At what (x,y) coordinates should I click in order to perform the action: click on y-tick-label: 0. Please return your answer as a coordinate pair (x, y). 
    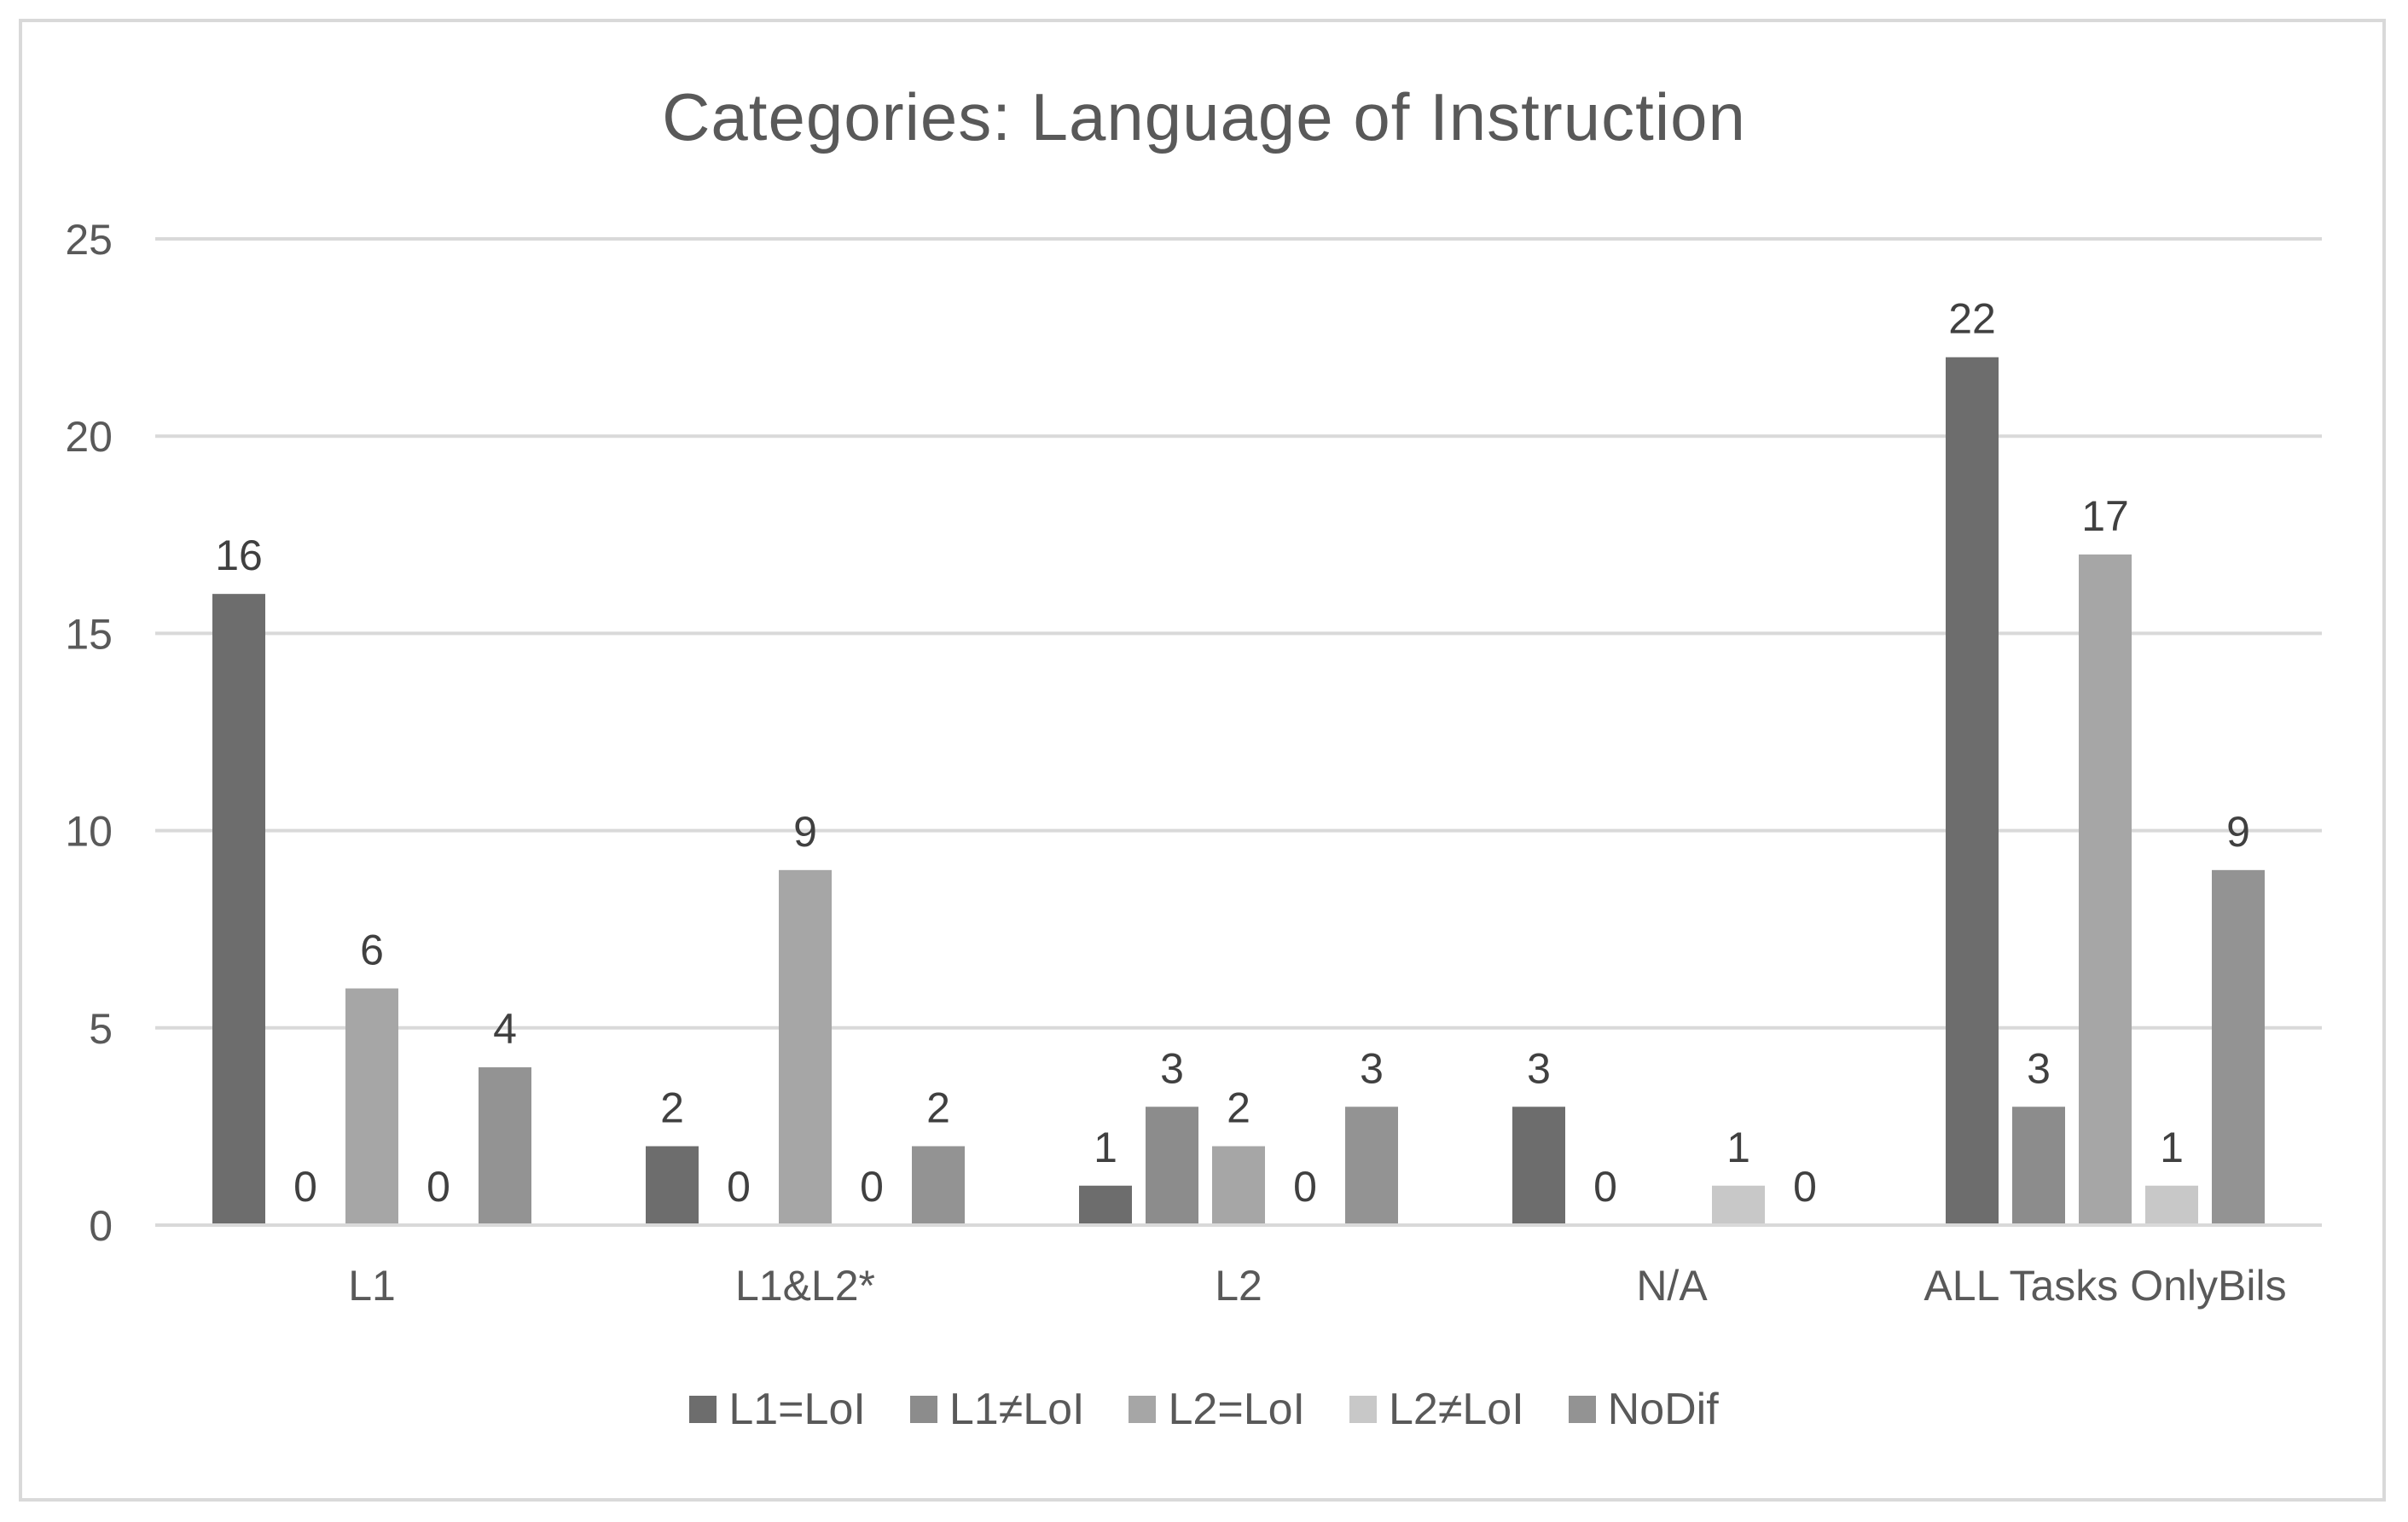
    Looking at the image, I should click on (101, 1226).